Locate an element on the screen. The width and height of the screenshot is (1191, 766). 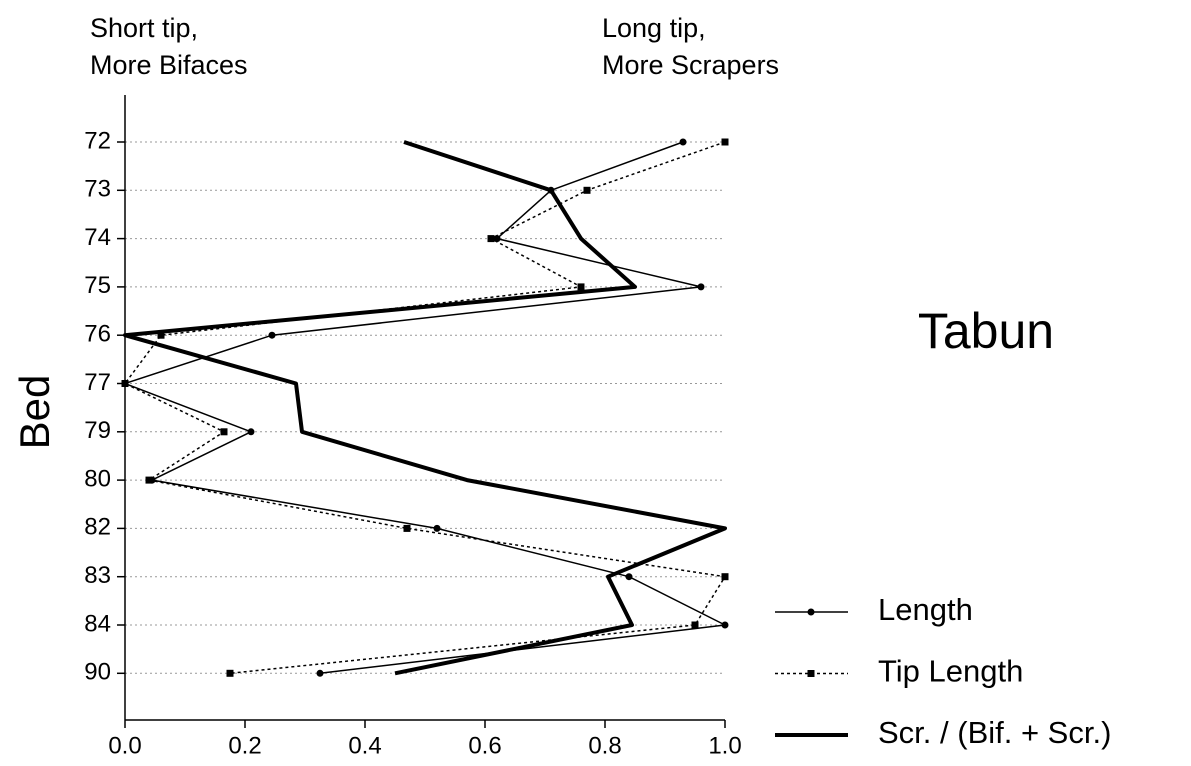
x-tick-label: 0.2 is located at coordinates (244, 745).